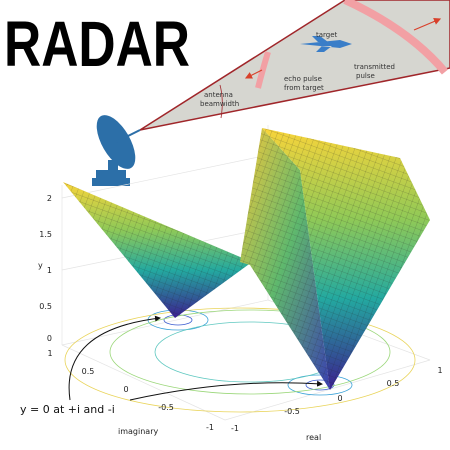  I want to click on imag-tick-label: 0.5, so click(88, 371).